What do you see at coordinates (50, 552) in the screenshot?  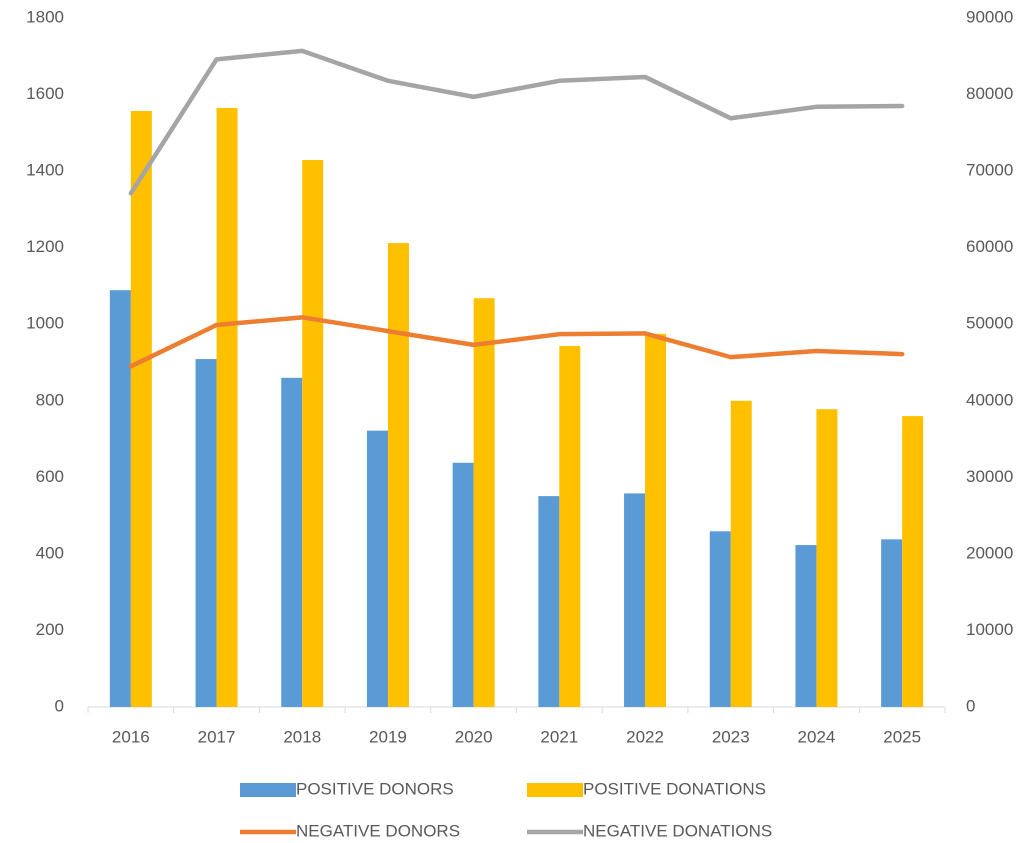 I see `y-tick-label: 400` at bounding box center [50, 552].